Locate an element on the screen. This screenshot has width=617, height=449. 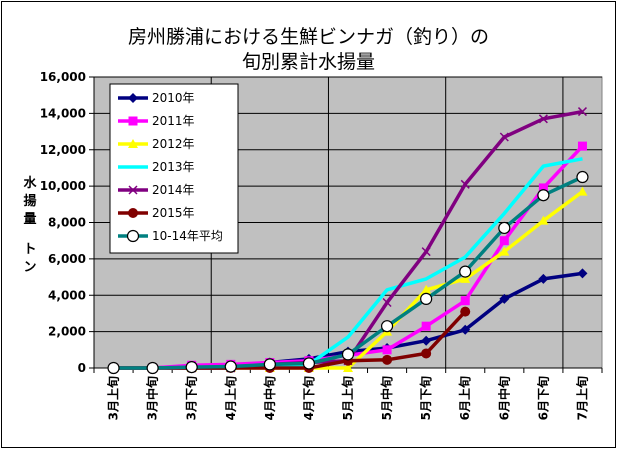
legend-label: 2014年 is located at coordinates (173, 190).